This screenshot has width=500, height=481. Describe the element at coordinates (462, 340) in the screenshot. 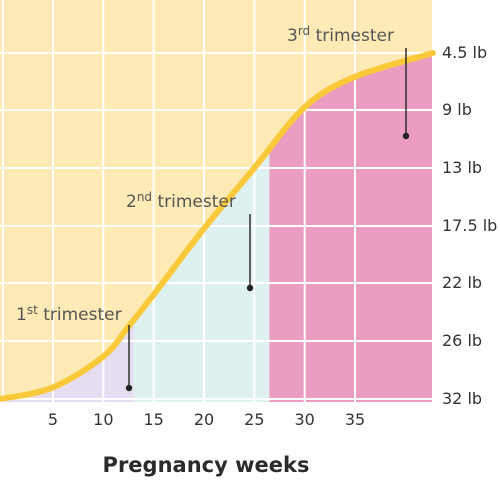

I see `y-tick-label: 26 lb` at that location.